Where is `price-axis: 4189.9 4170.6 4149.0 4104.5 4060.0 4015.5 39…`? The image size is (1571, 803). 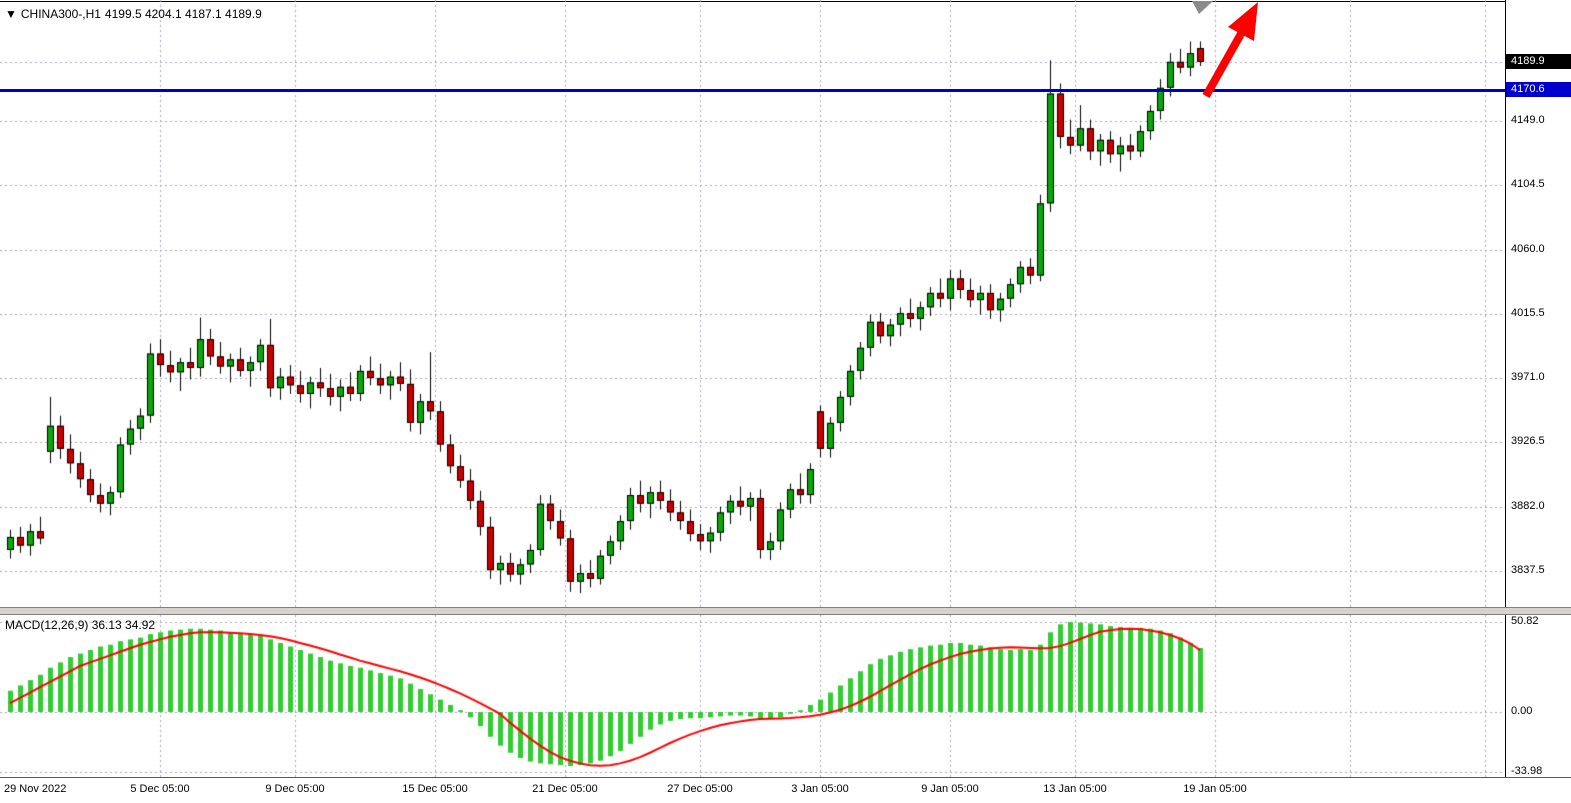 price-axis: 4189.9 4170.6 4149.0 4104.5 4060.0 4015.5 39… is located at coordinates (1538, 388).